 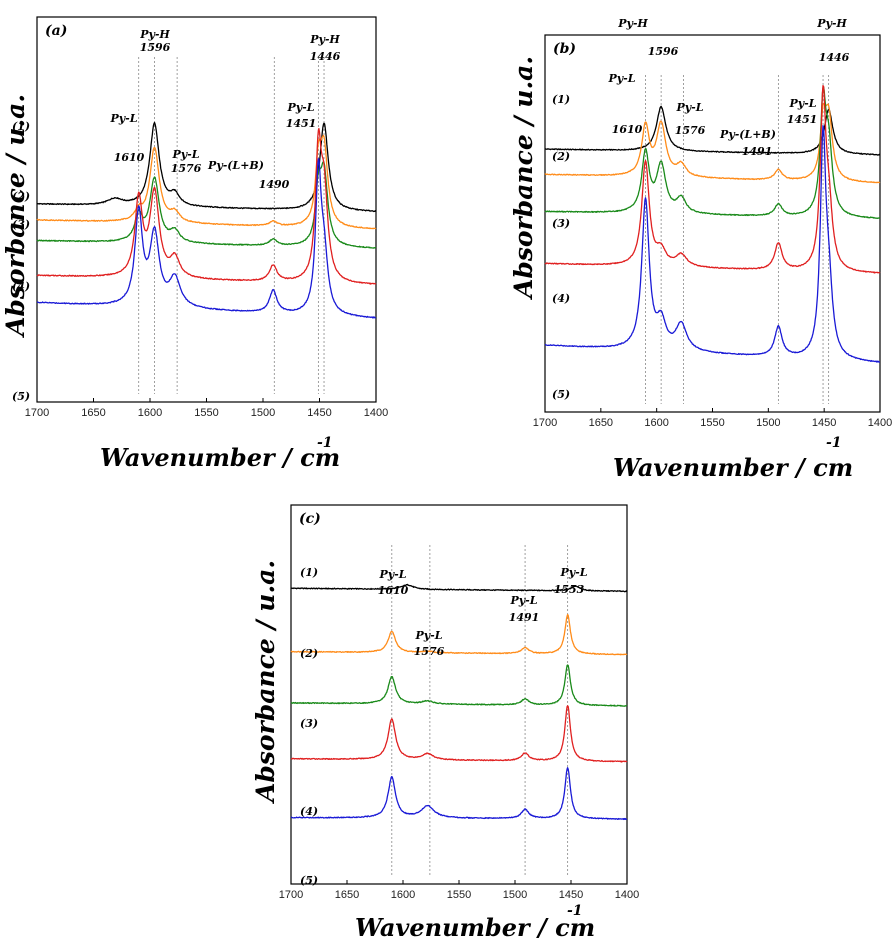 I want to click on panel-label: (c), so click(x=310, y=519).